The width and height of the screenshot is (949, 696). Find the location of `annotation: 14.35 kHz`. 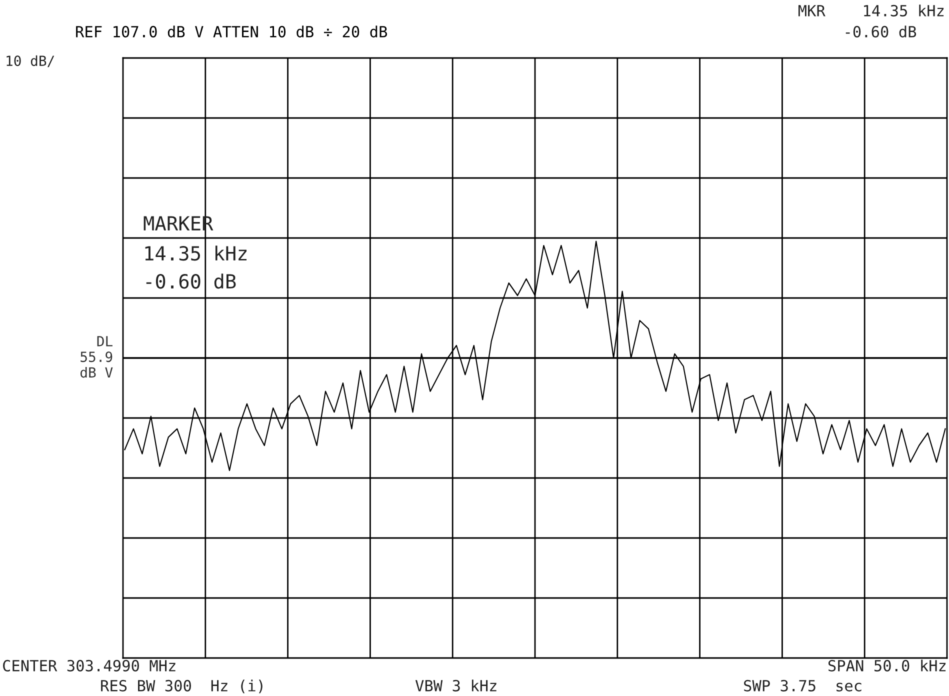

annotation: 14.35 kHz is located at coordinates (196, 253).